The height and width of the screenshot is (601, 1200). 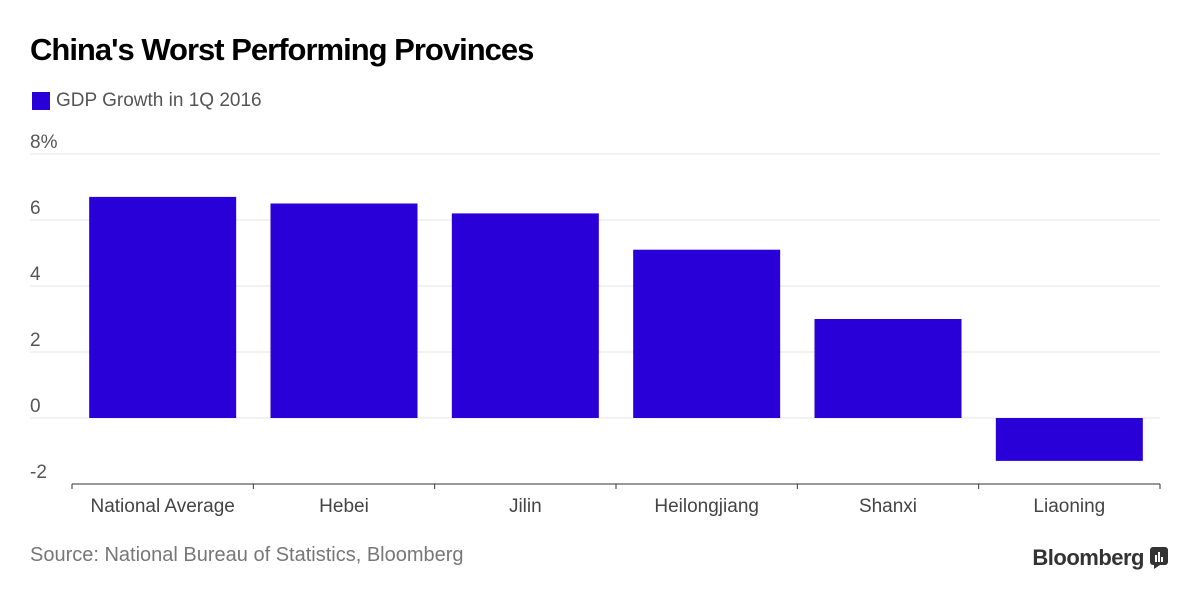 What do you see at coordinates (1088, 557) in the screenshot?
I see `brand-name: Bloomberg` at bounding box center [1088, 557].